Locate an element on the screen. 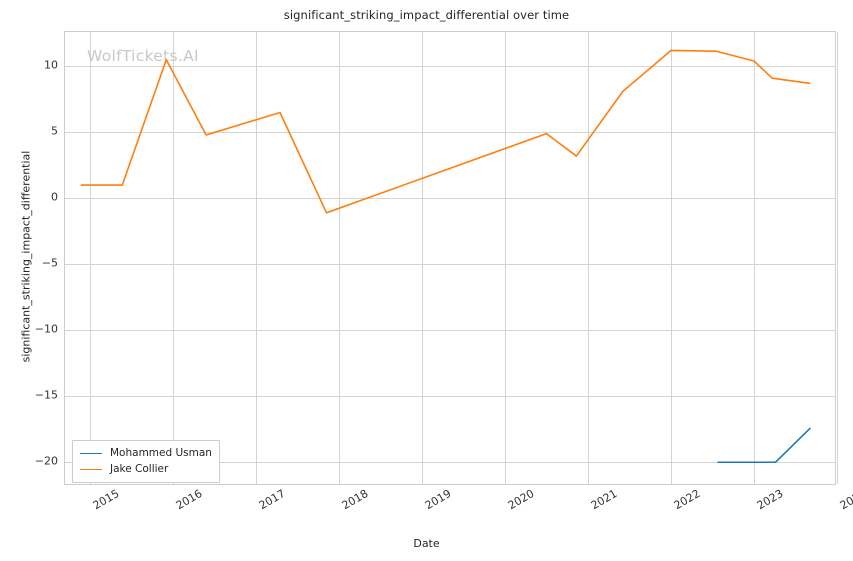  x-axis-label: Date is located at coordinates (426, 543).